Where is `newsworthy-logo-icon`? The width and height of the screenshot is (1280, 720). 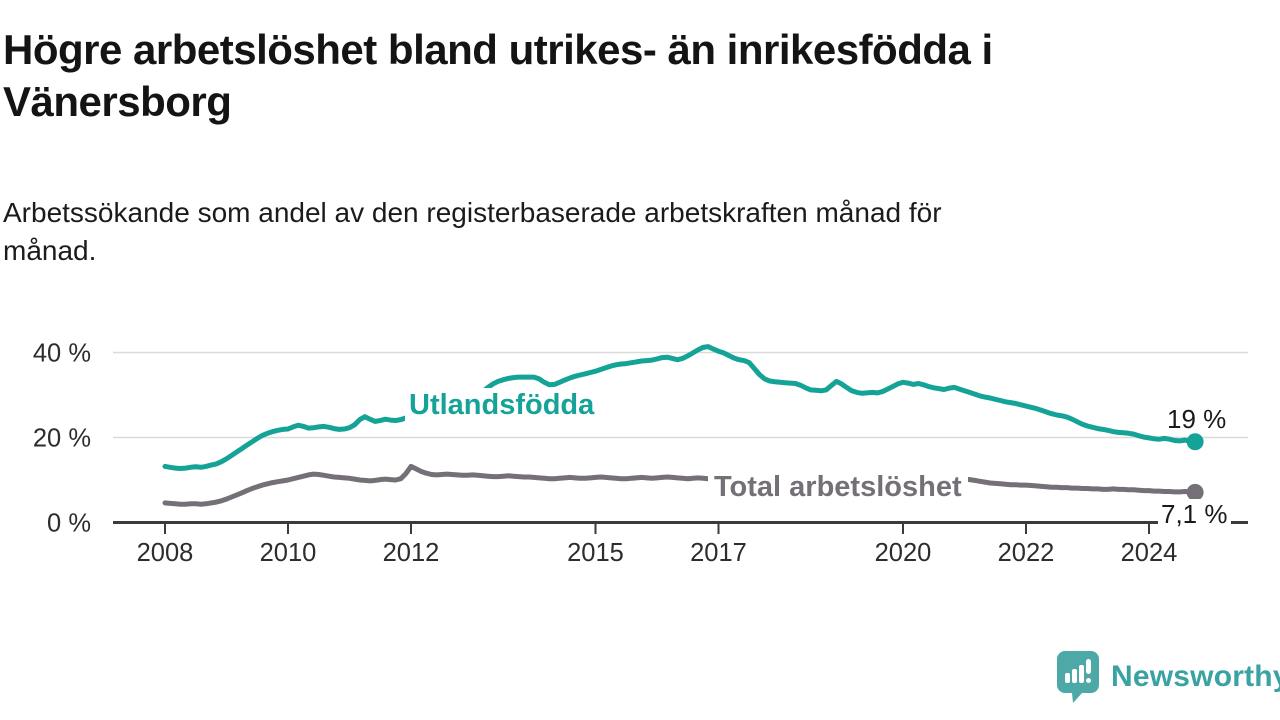
newsworthy-logo-icon is located at coordinates (1078, 677).